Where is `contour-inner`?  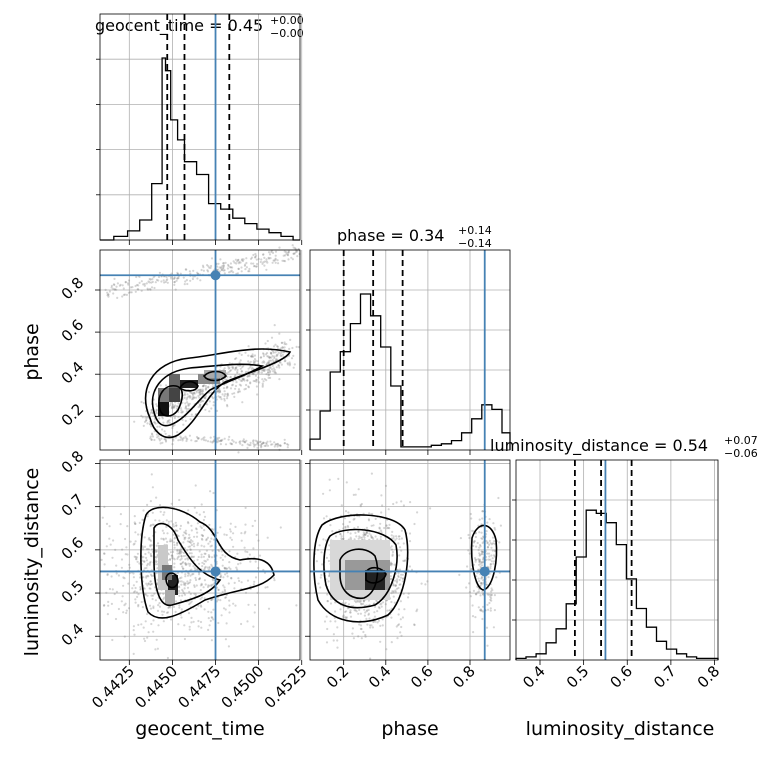
contour-inner is located at coordinates (172, 580).